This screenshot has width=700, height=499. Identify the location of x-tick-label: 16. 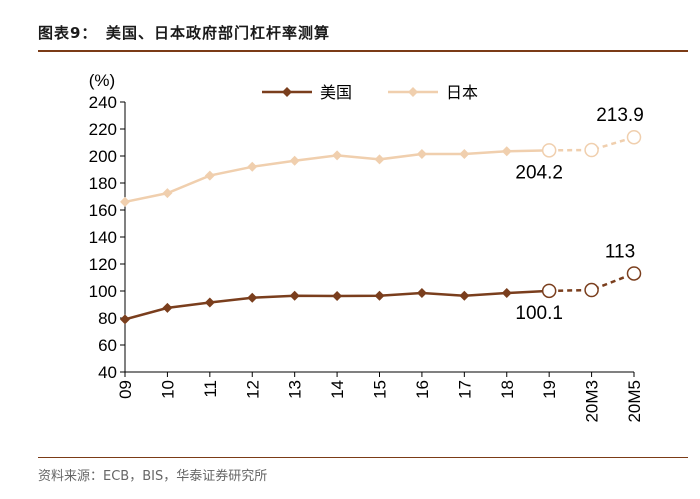
(422, 389).